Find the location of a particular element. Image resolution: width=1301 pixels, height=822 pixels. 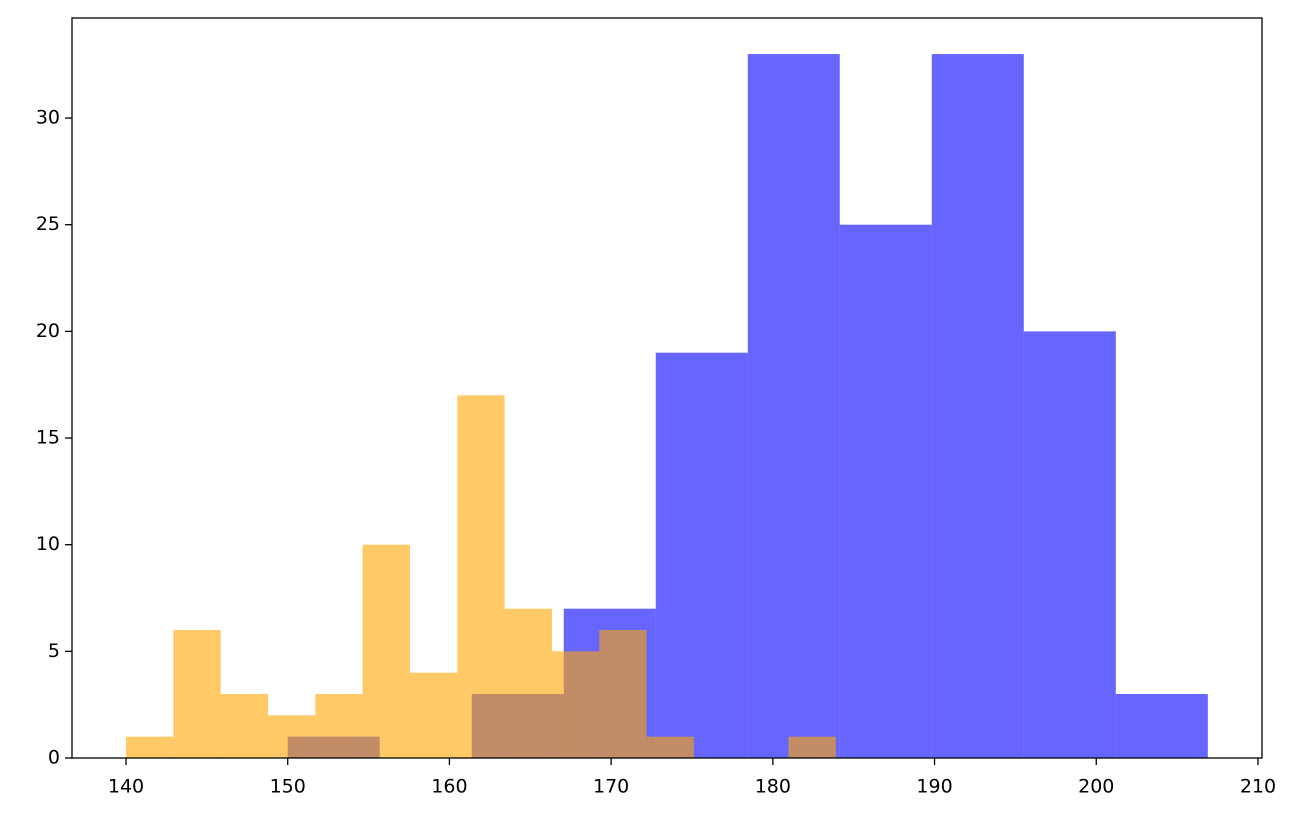

x-tick-label: 210 is located at coordinates (1258, 787).